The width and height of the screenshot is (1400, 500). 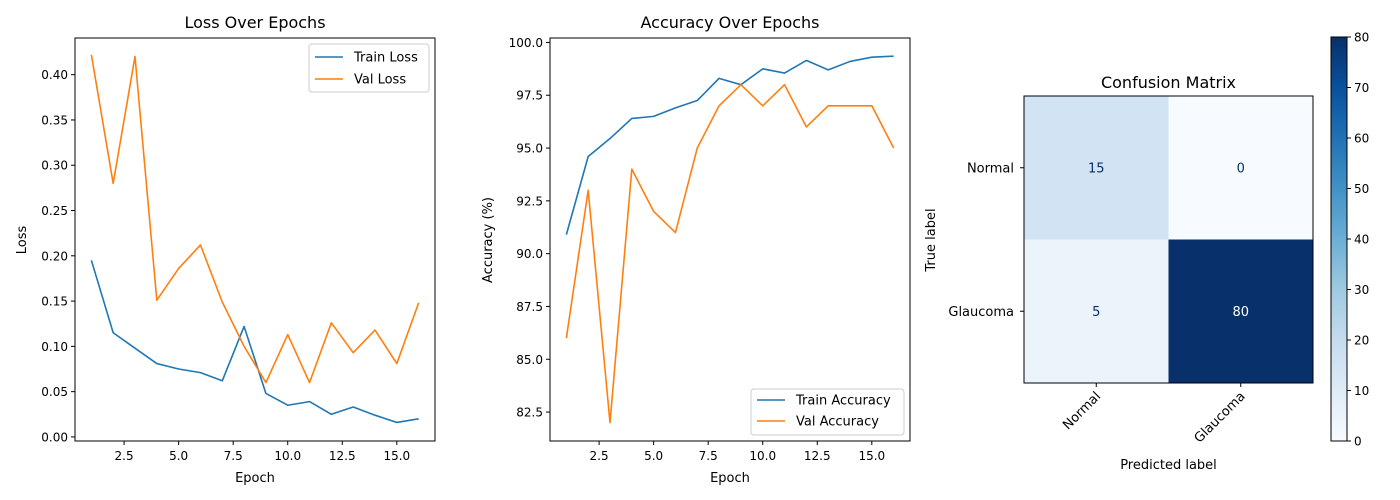 I want to click on accuracy-y-tick-label: 87.5, so click(x=529, y=307).